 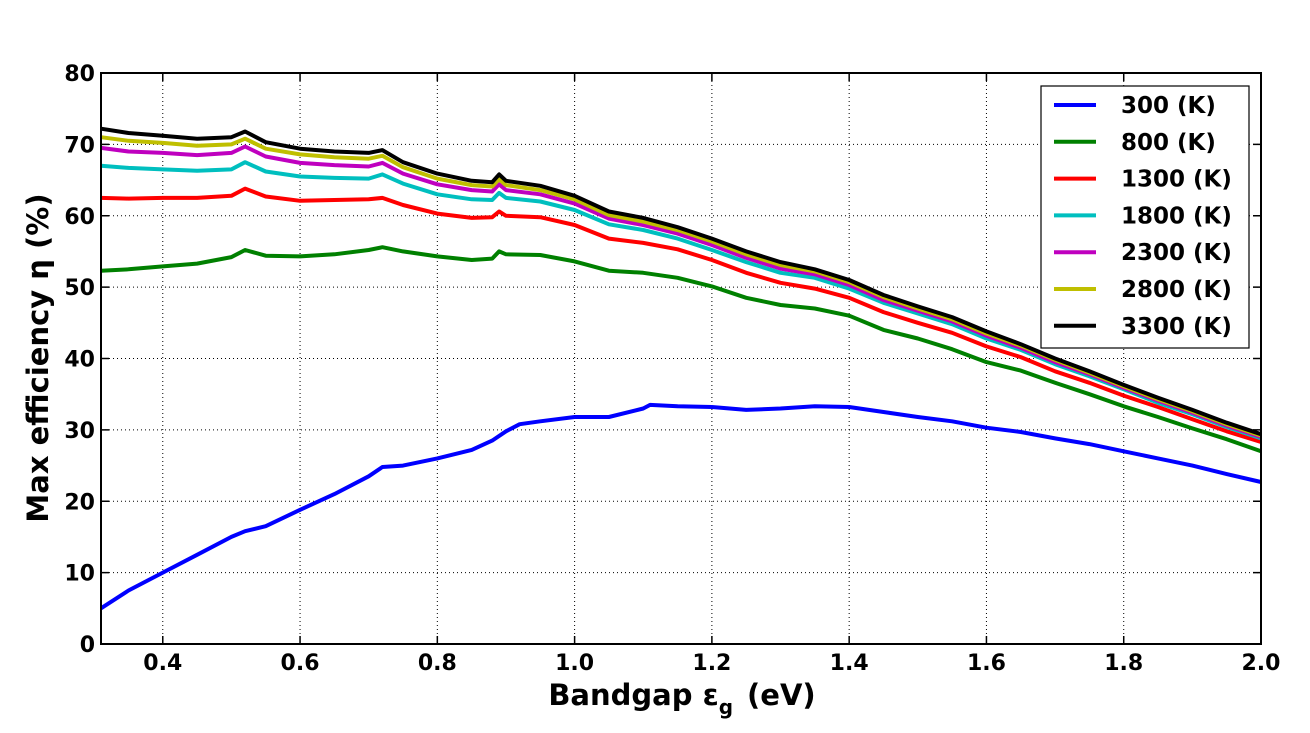 What do you see at coordinates (79, 74) in the screenshot?
I see `y-tick-label: 80` at bounding box center [79, 74].